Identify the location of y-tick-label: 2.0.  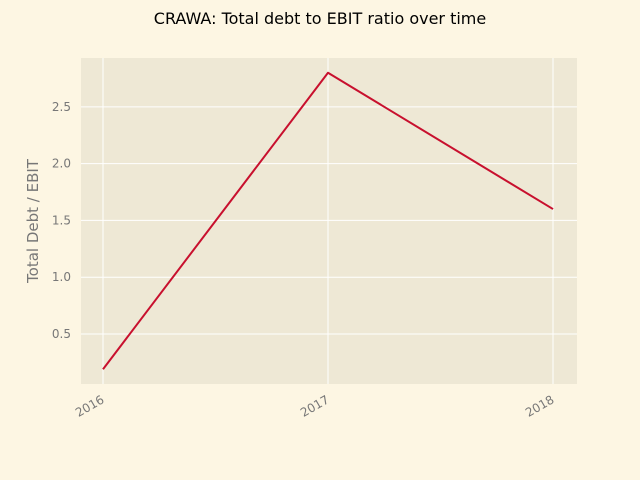
(61, 164).